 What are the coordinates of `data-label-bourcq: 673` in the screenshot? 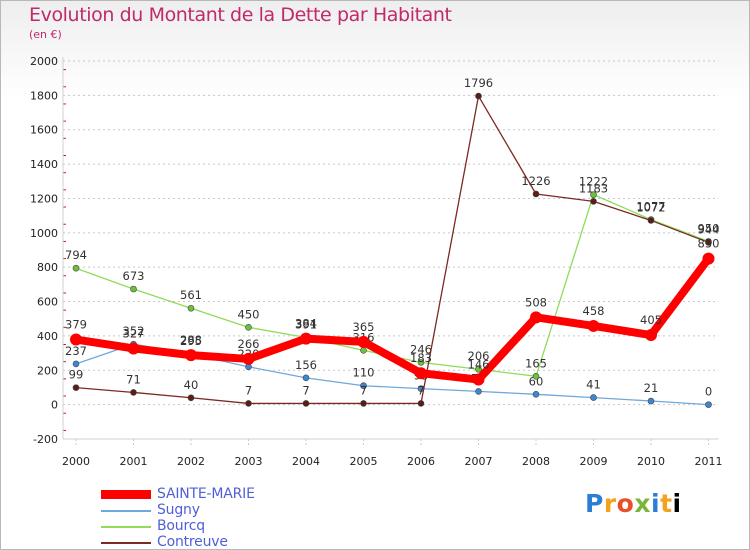 It's located at (134, 276).